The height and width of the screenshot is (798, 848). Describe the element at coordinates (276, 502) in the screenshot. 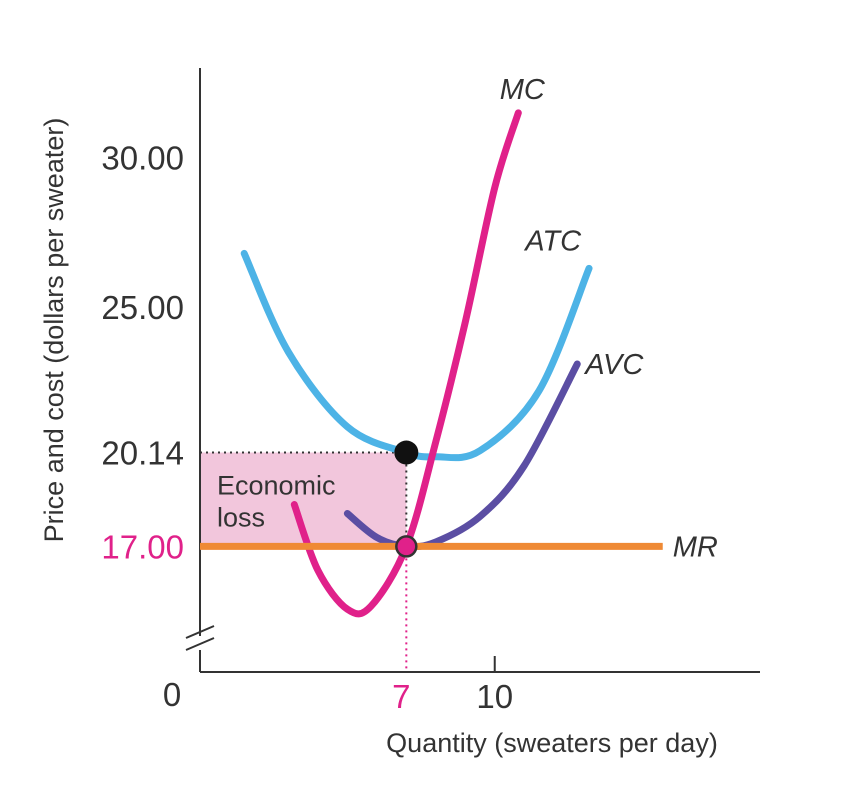

I see `economic-loss-label: Economic loss` at that location.